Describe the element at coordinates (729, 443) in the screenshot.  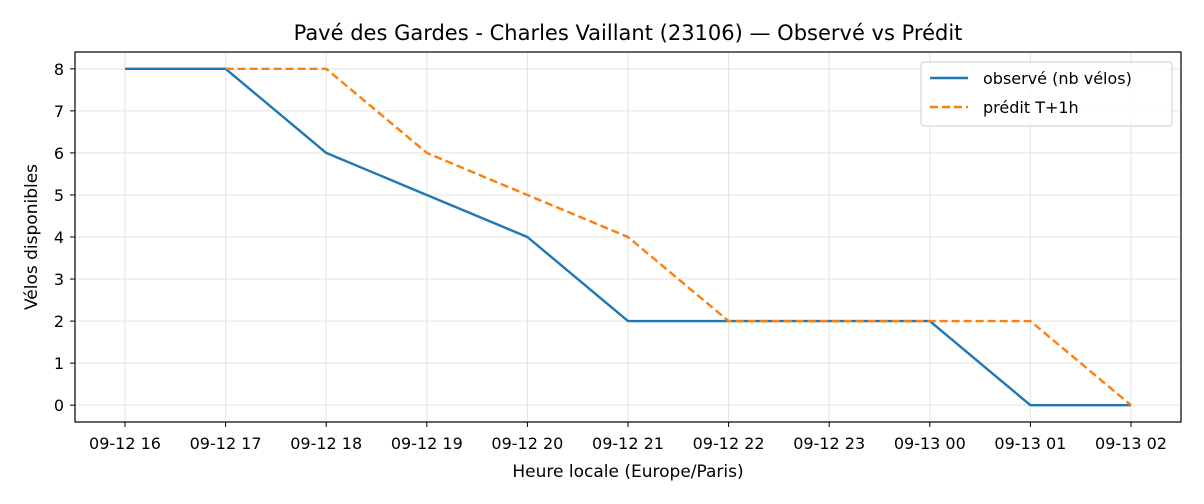
I see `x-tick-label: 09-12 22` at that location.